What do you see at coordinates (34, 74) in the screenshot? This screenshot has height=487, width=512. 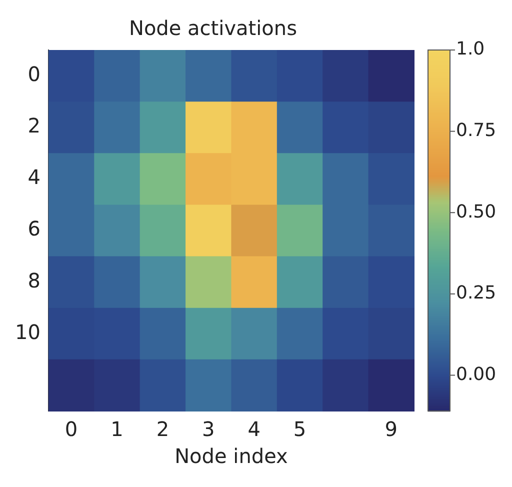 I see `y-tick-label: 0` at bounding box center [34, 74].